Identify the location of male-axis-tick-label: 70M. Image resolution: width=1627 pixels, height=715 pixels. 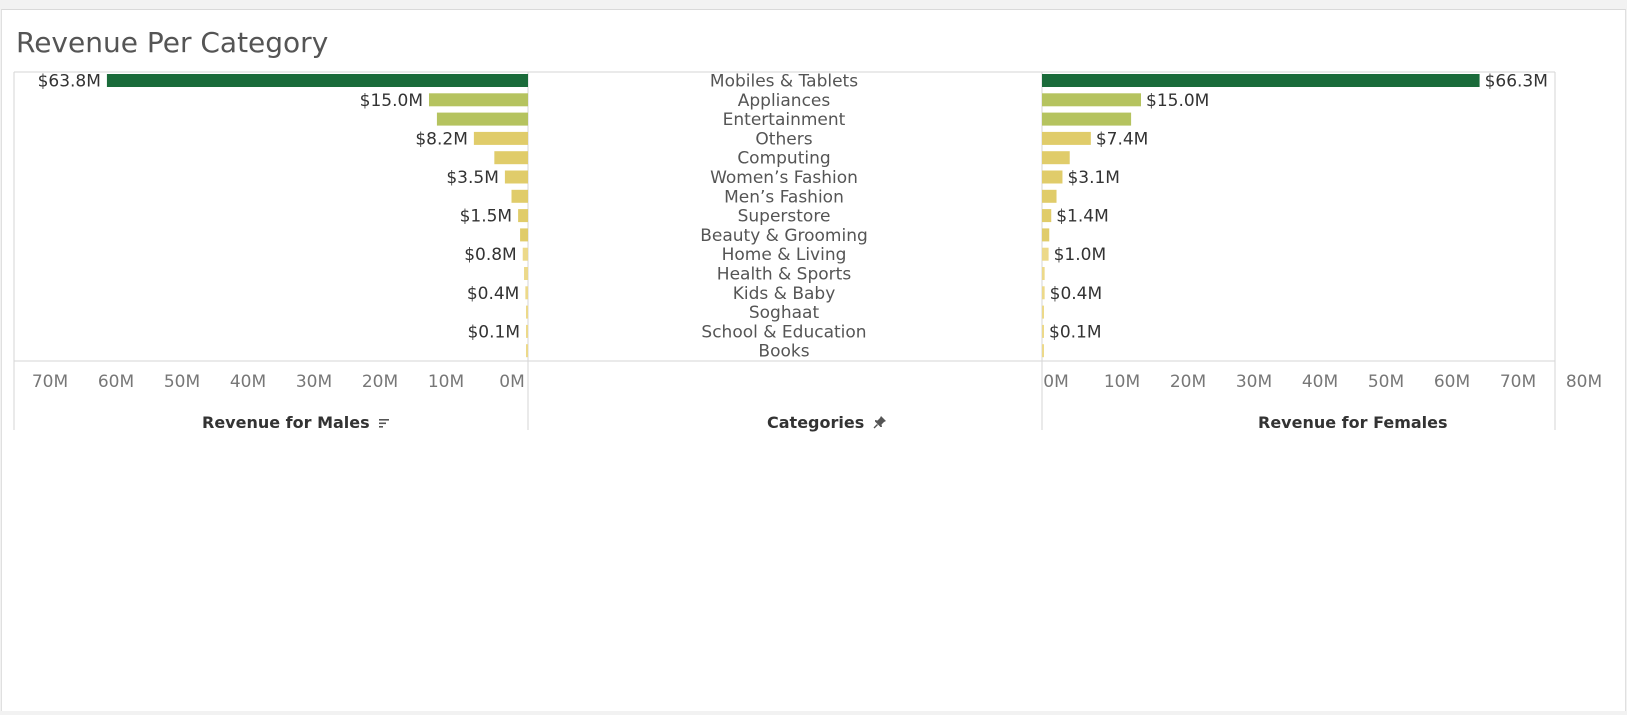
(50, 382).